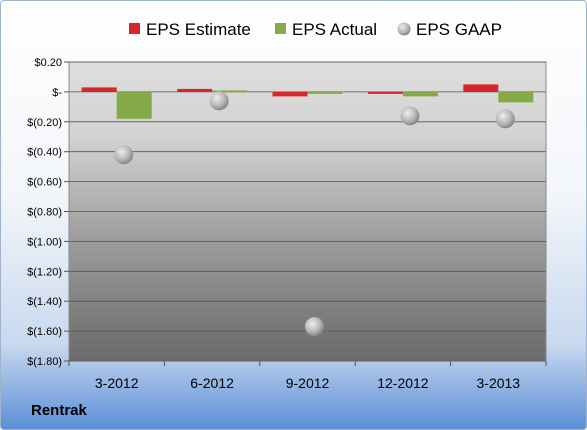 The height and width of the screenshot is (430, 587). Describe the element at coordinates (134, 28) in the screenshot. I see `legend-swatch-estimate` at that location.